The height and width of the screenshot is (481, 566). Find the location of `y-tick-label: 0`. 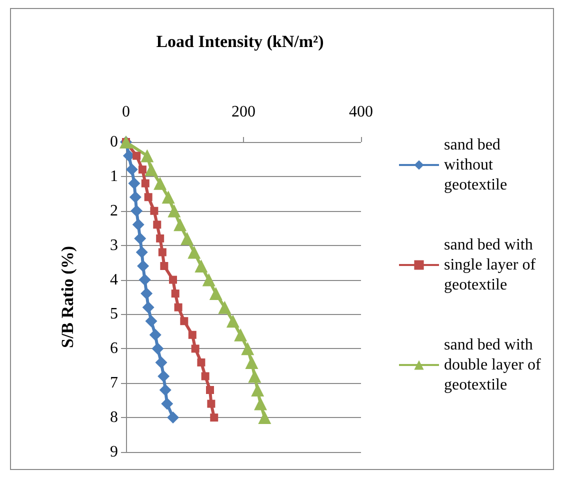

y-tick-label: 0 is located at coordinates (114, 142).